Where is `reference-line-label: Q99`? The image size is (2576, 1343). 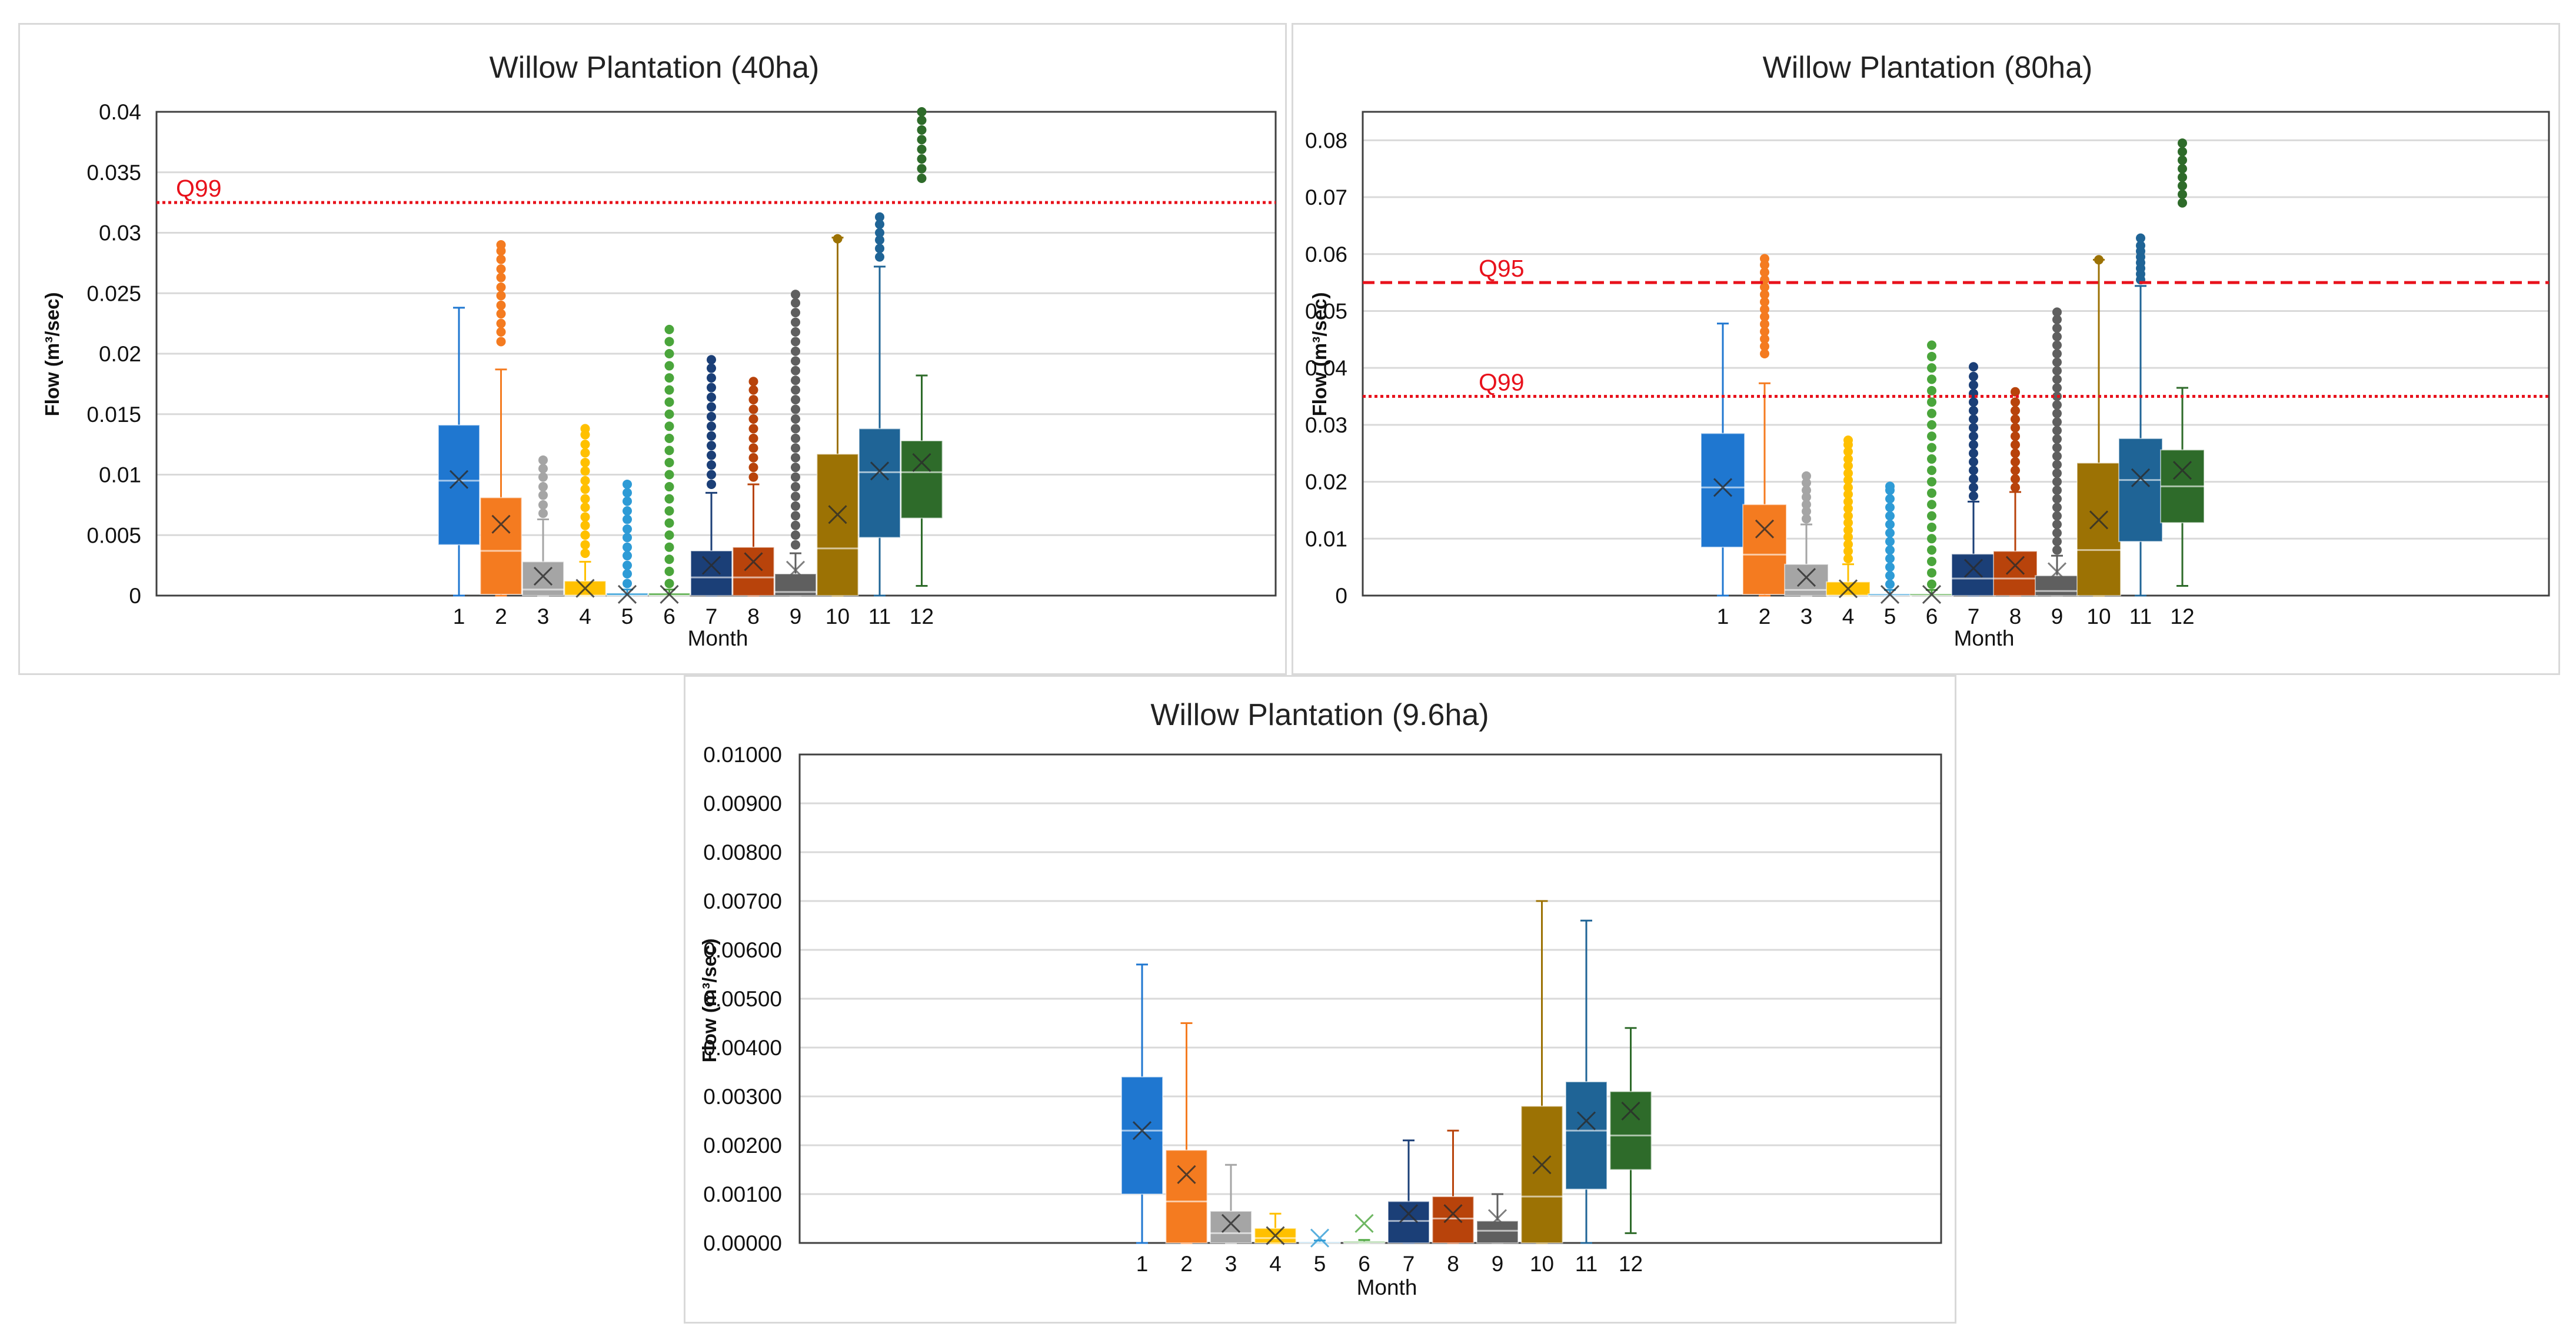
reference-line-label: Q99 is located at coordinates (199, 188).